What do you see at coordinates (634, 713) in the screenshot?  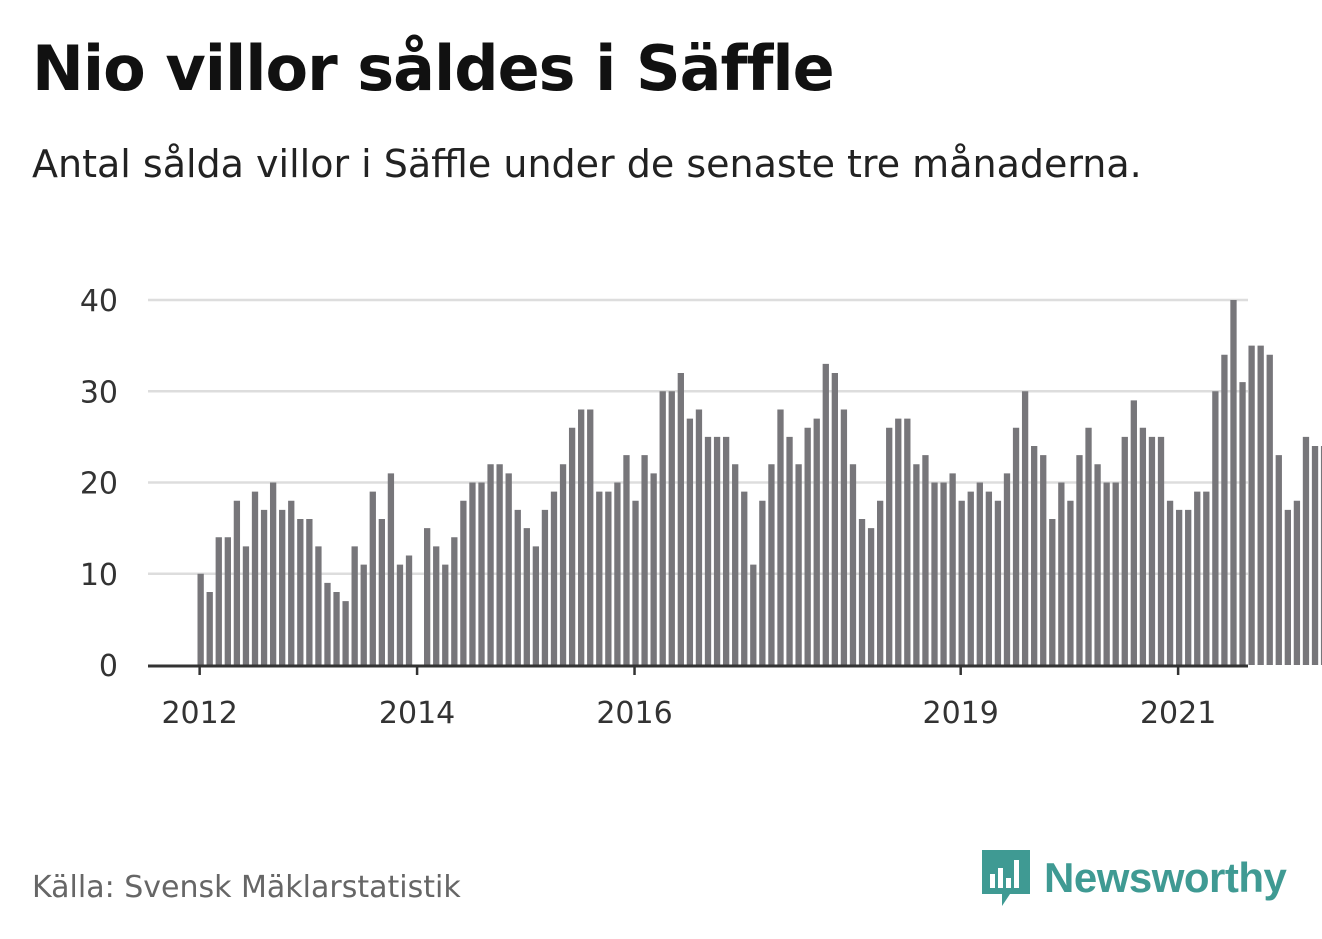 I see `x-tick-label: 2016` at bounding box center [634, 713].